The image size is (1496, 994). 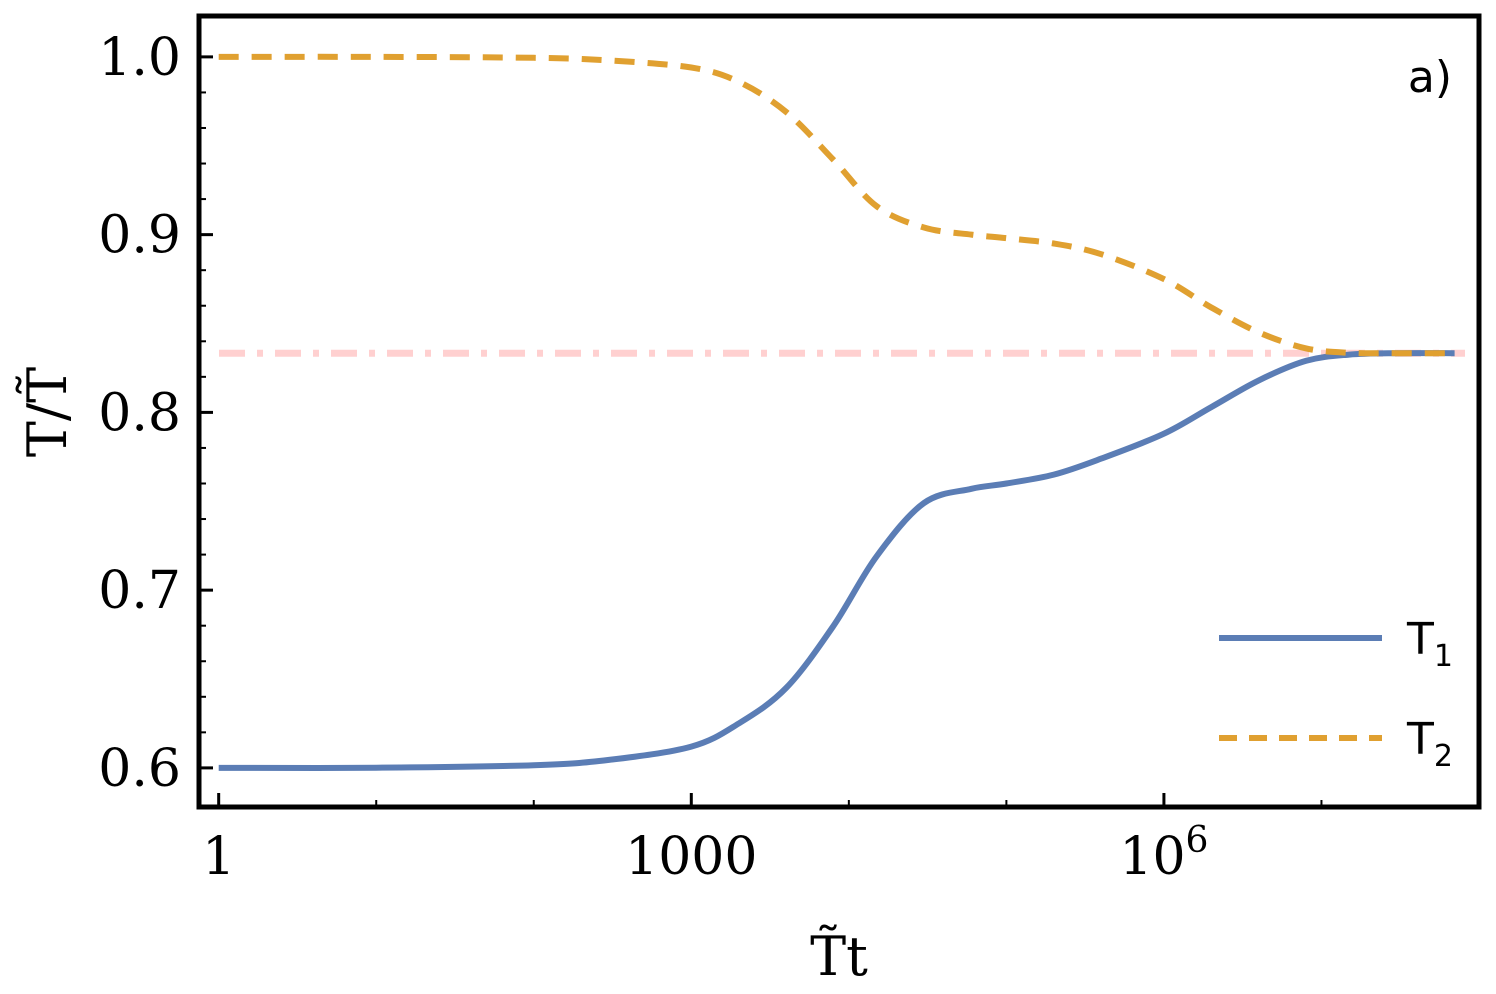 I want to click on legend-name-t1: T, so click(x=1420, y=639).